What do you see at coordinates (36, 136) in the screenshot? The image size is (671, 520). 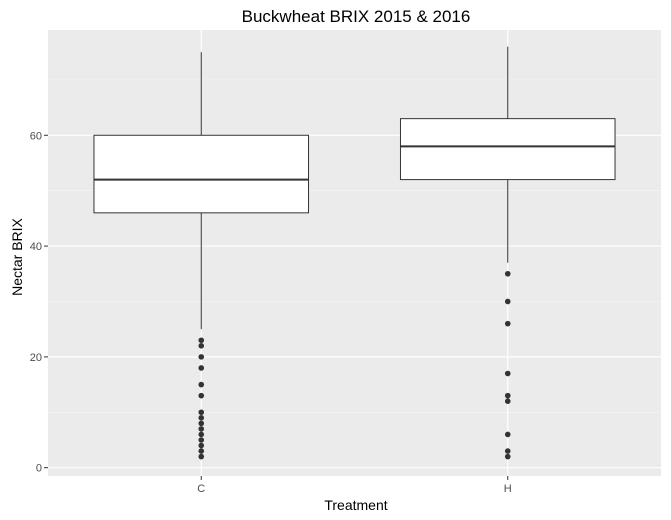 I see `y-tick-label: 60` at bounding box center [36, 136].